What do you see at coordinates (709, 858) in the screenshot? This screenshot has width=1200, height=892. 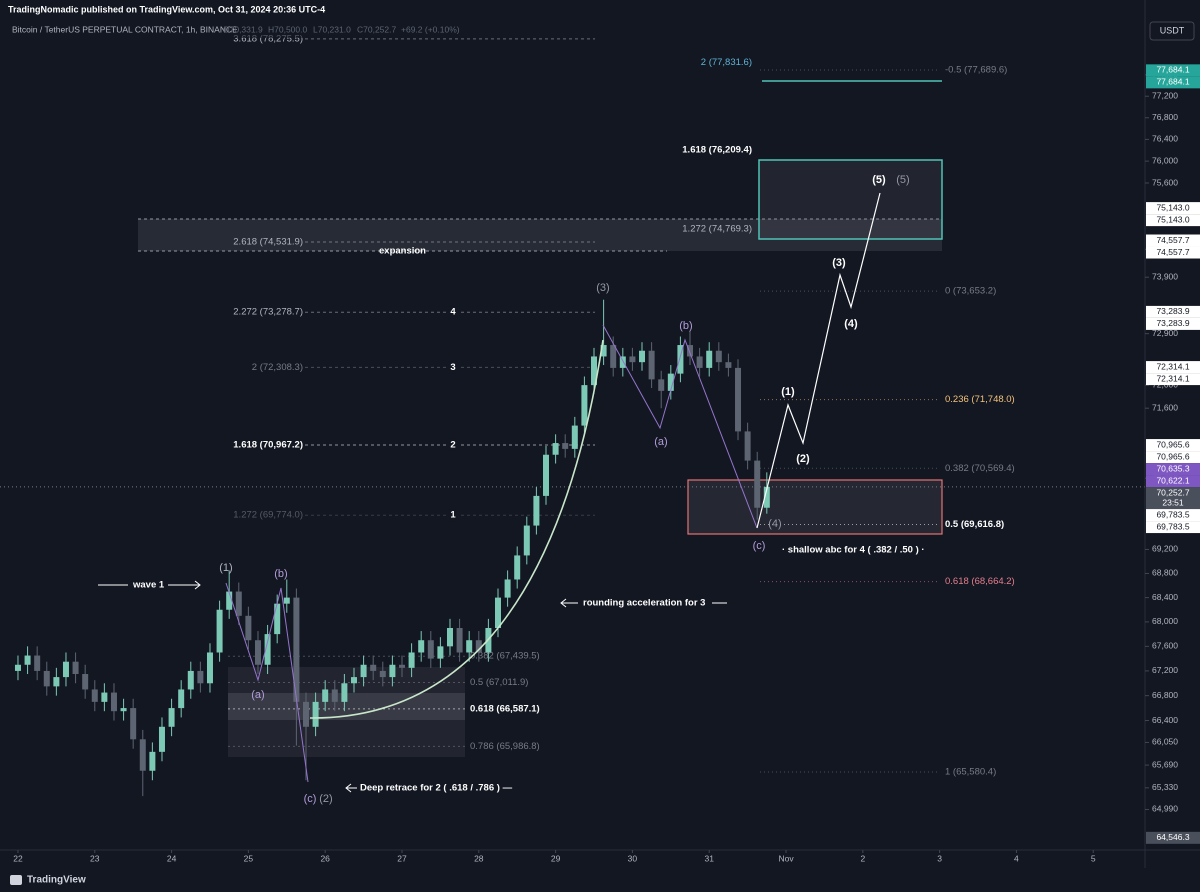 I see `x-tick-label: 31` at bounding box center [709, 858].